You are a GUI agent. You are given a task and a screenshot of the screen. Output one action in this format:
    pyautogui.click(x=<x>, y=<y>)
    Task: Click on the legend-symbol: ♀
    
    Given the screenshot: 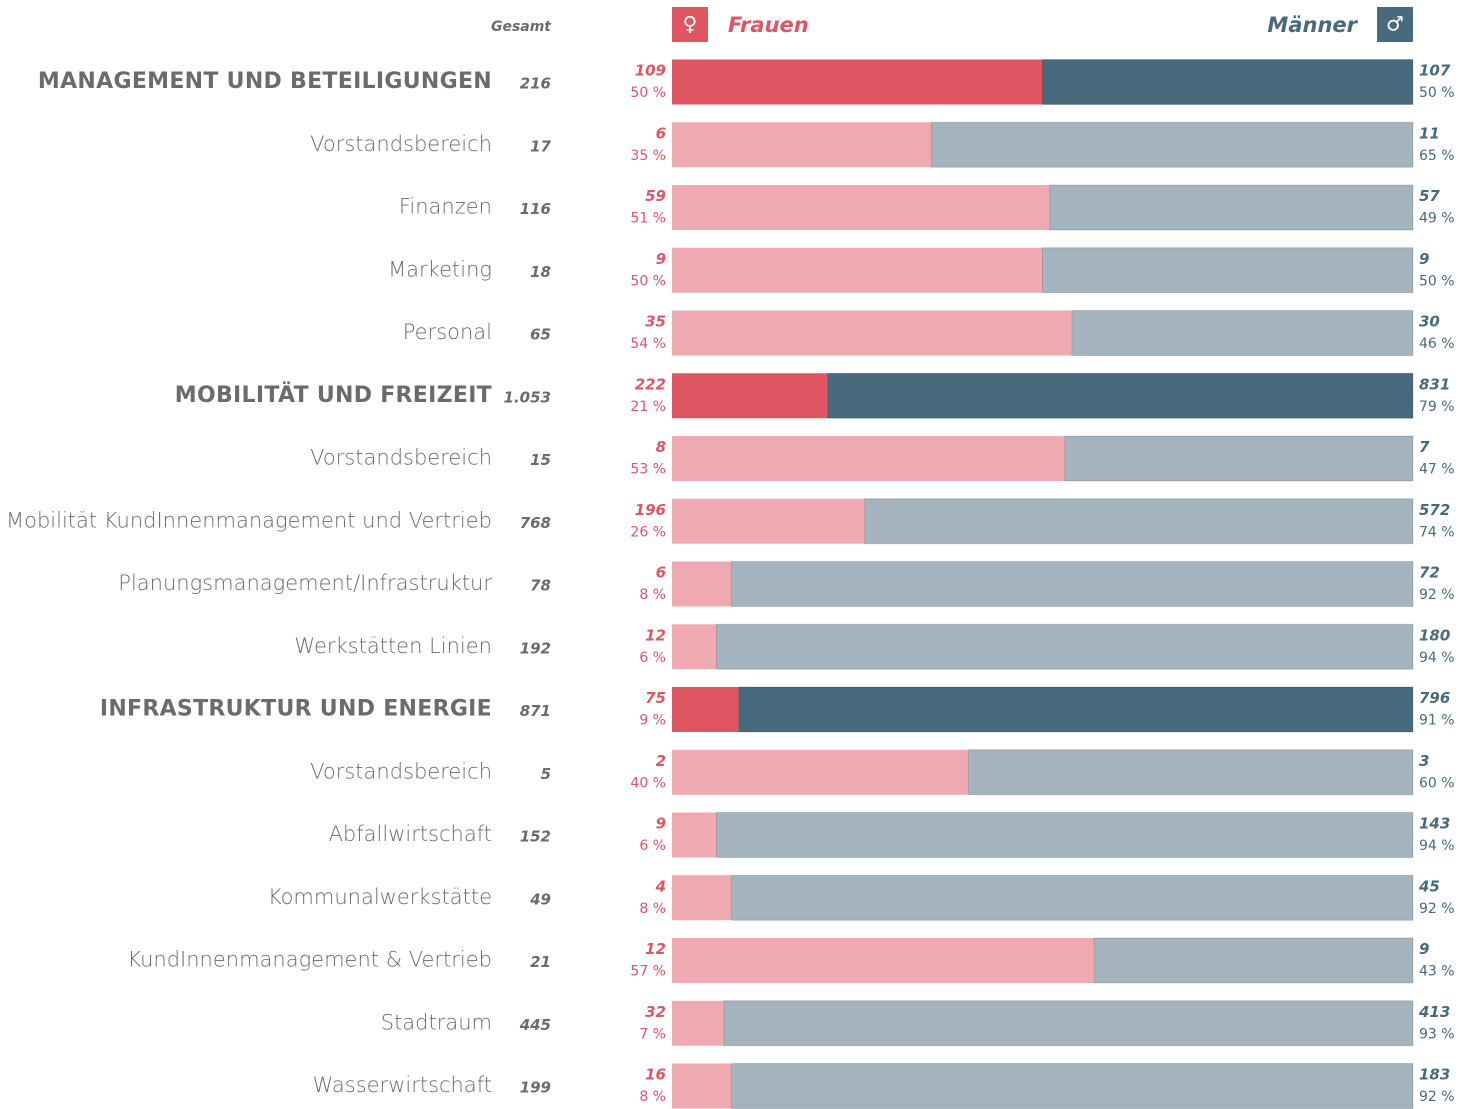 What is the action you would take?
    pyautogui.click(x=690, y=24)
    